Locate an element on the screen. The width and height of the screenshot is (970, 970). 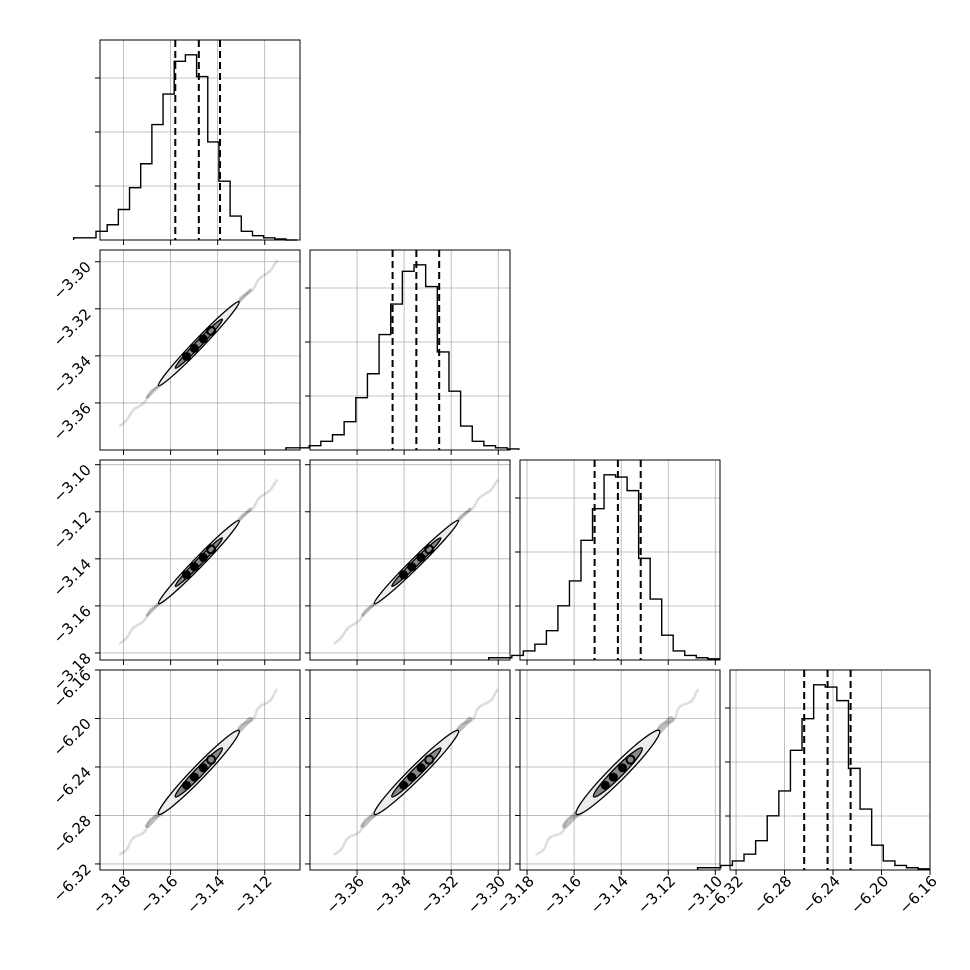
x-tick-label: −3.34 is located at coordinates (392, 894).